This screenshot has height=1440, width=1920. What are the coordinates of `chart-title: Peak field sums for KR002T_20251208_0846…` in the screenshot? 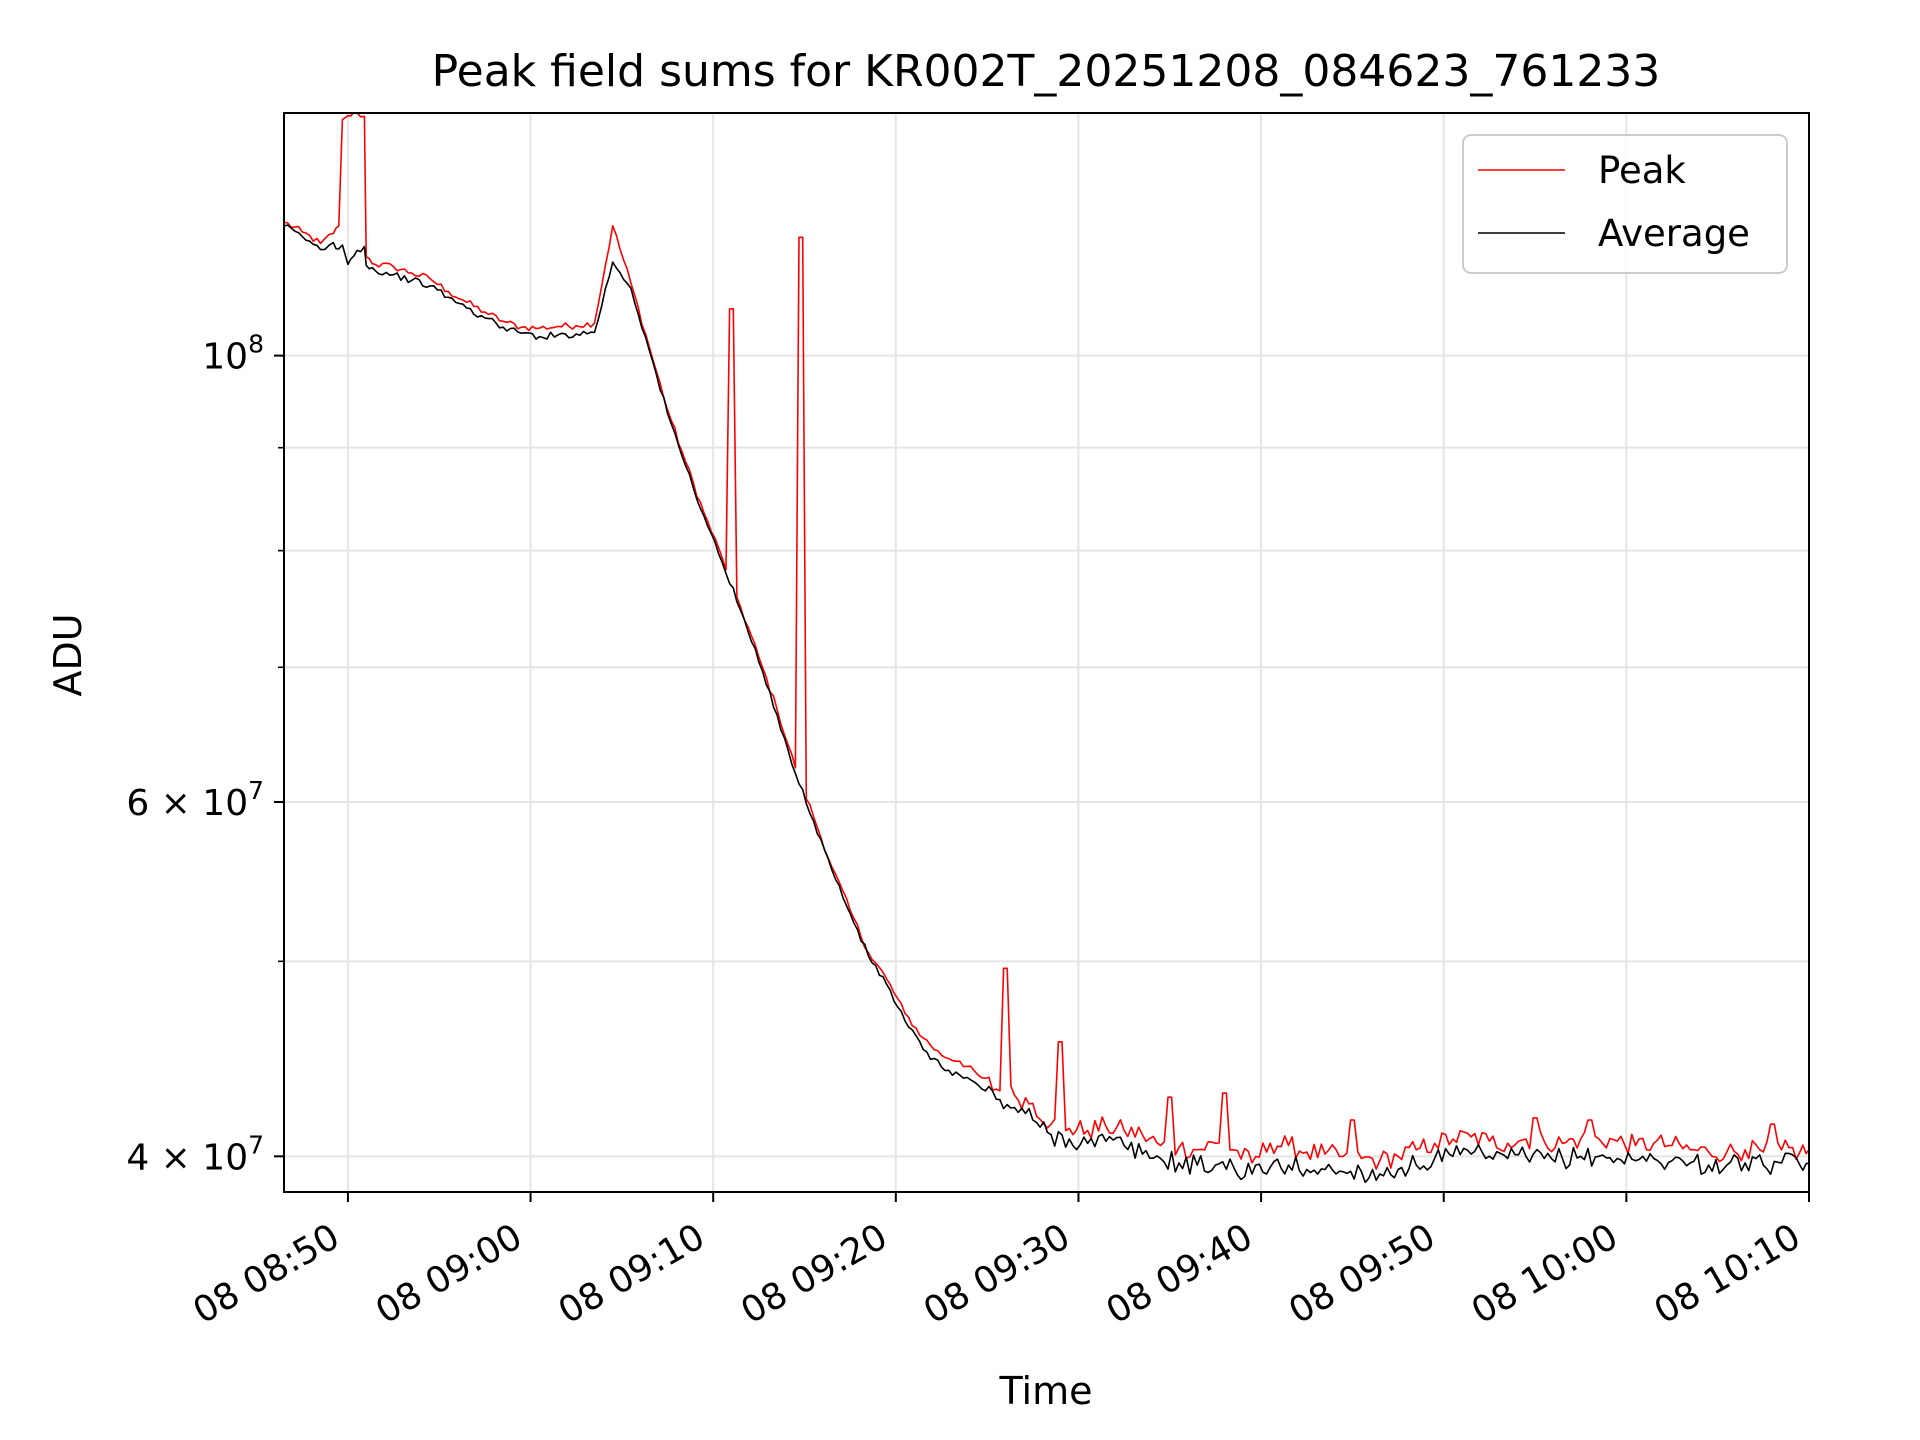 It's located at (1046, 71).